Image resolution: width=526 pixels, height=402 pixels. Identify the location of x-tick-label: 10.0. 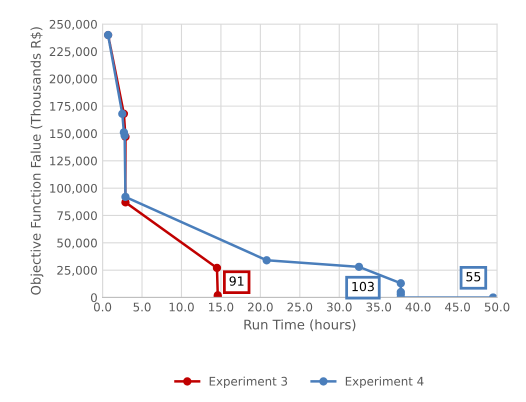
(182, 307).